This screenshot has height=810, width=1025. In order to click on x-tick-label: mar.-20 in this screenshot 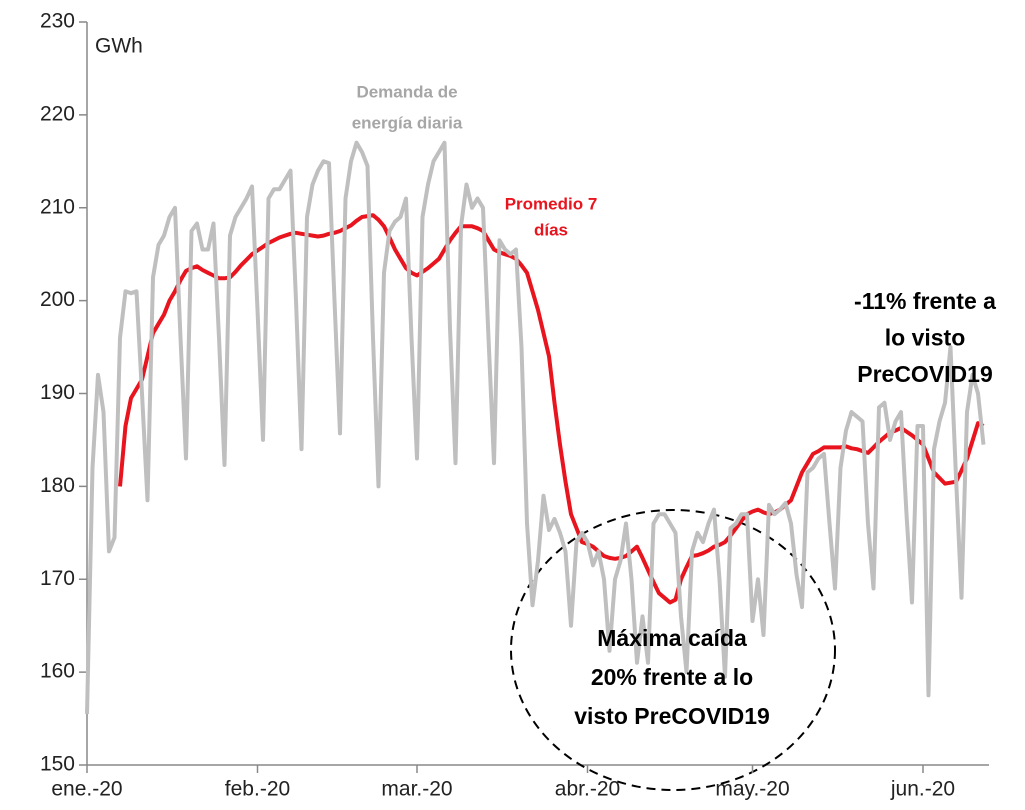, I will do `click(416, 789)`.